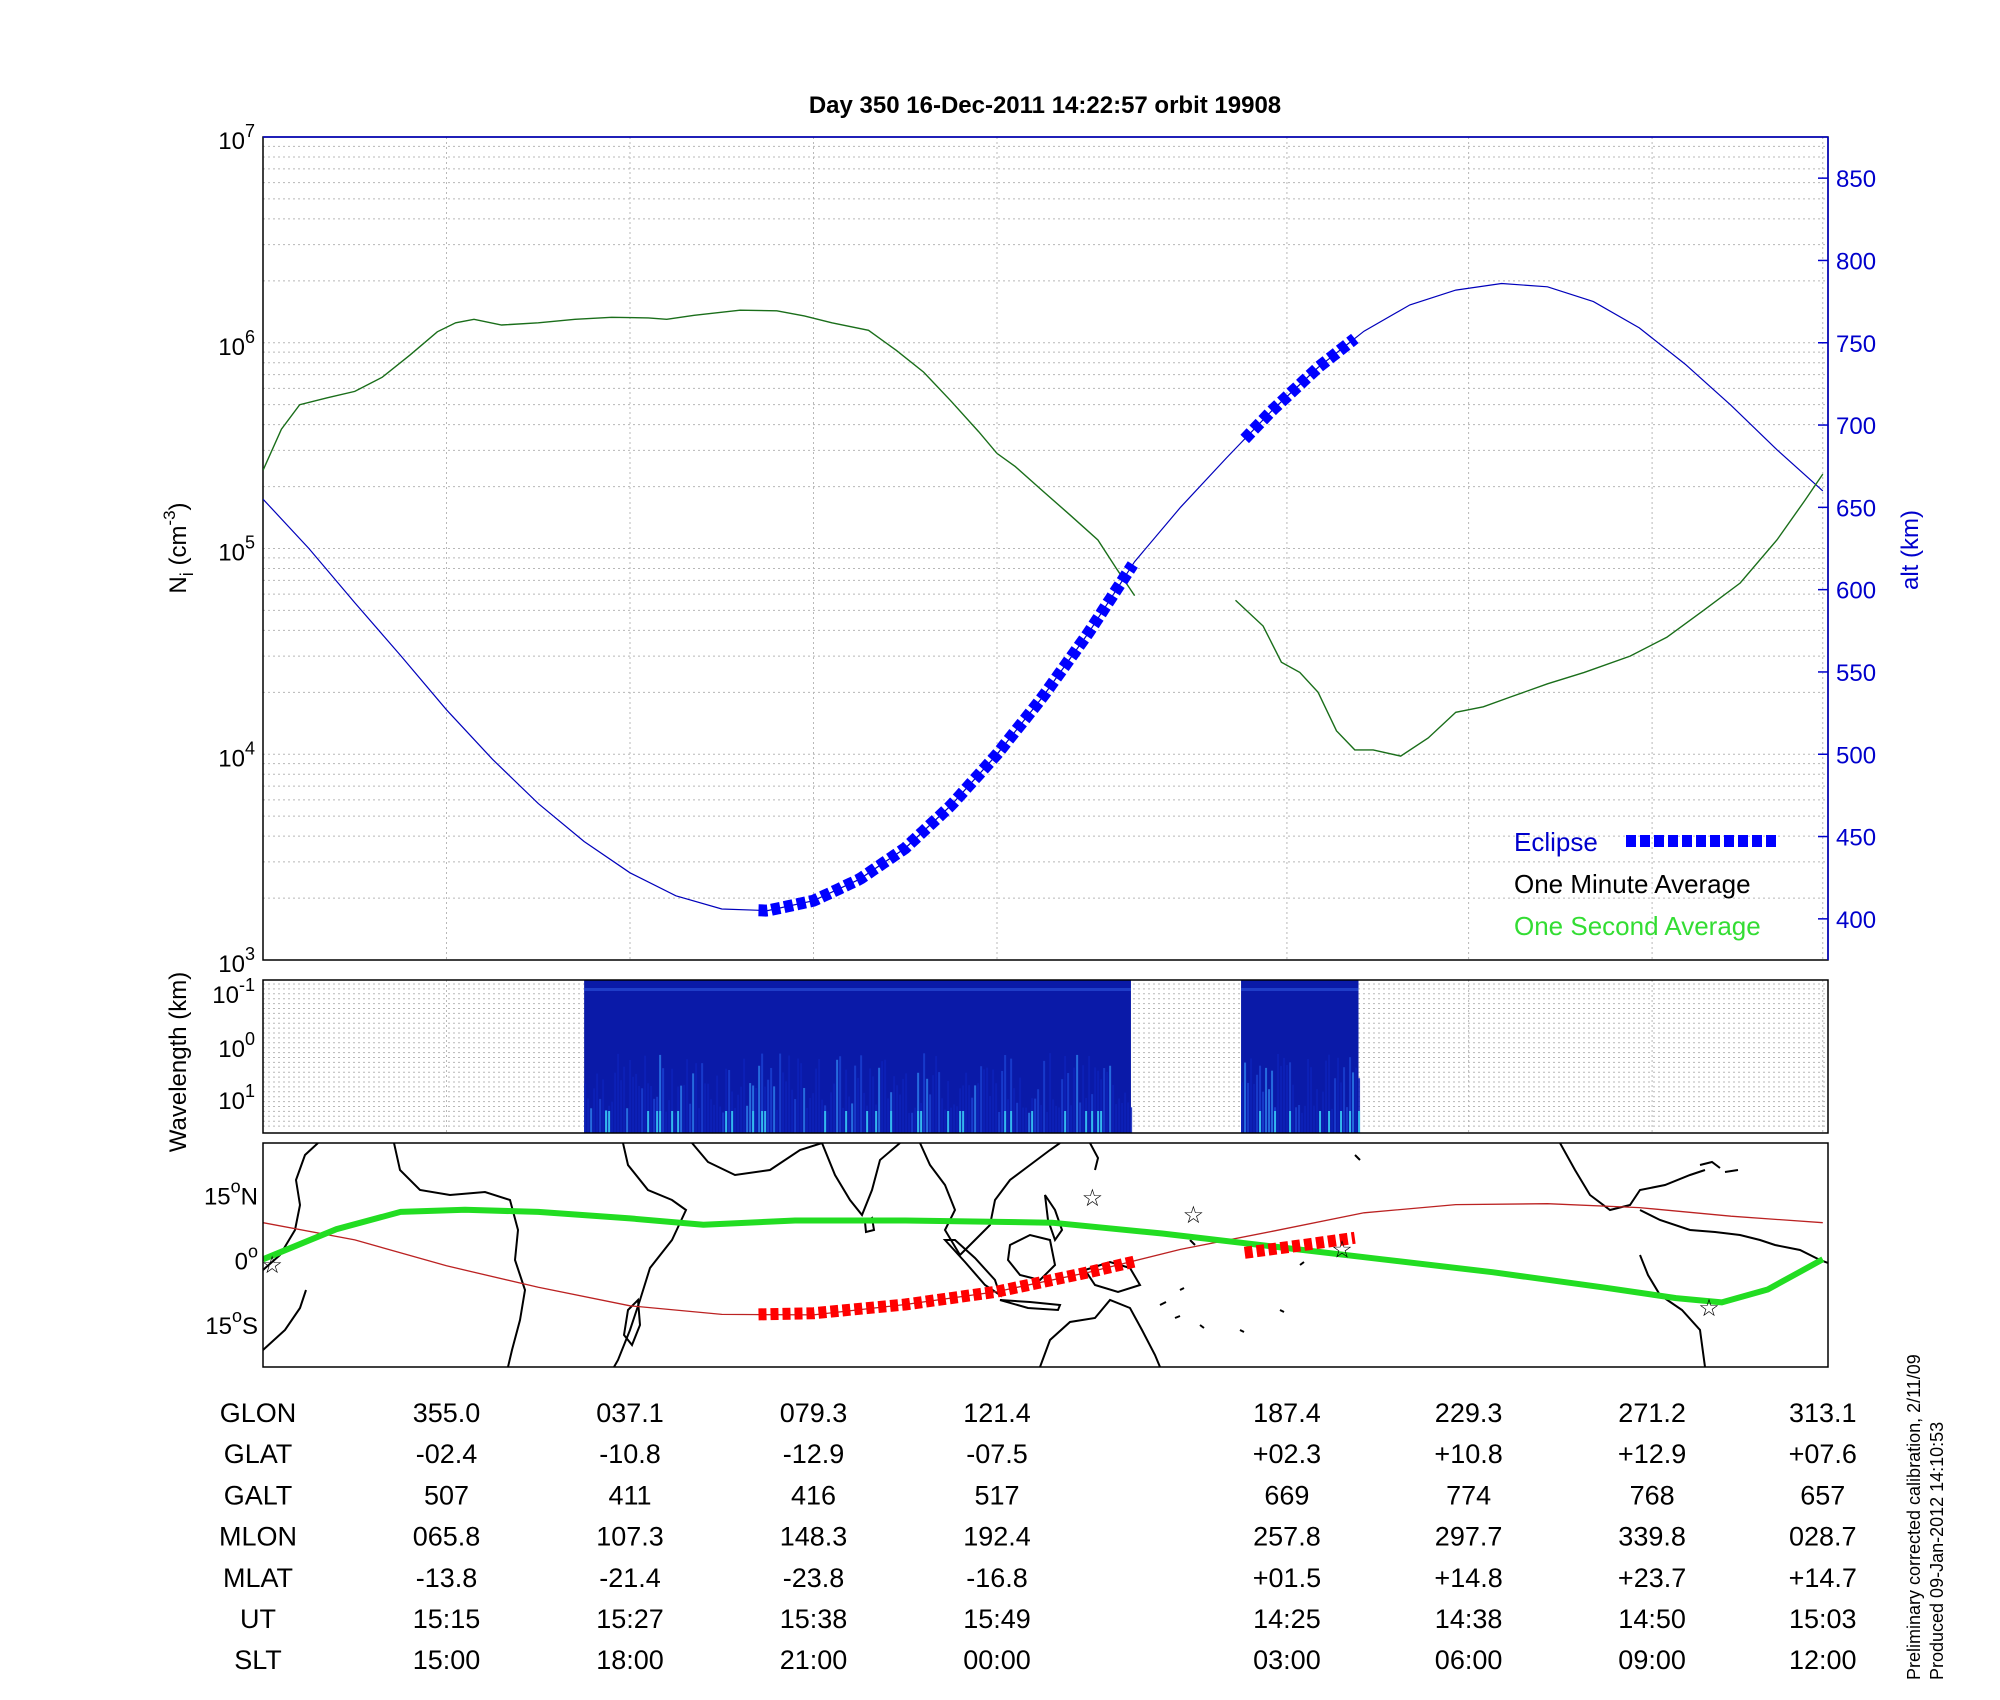 The width and height of the screenshot is (2000, 1700). I want to click on y-left-tick-label: 104, so click(236, 755).